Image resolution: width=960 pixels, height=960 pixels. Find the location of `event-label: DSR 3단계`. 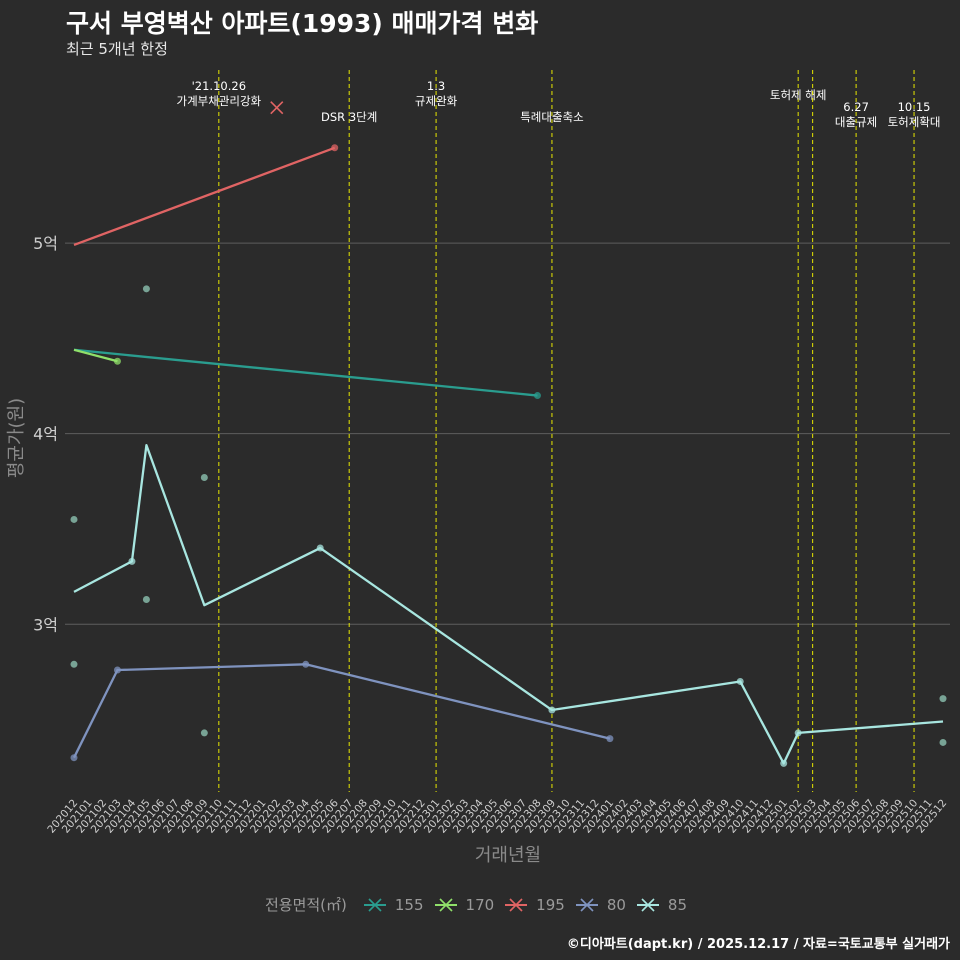

event-label: DSR 3단계 is located at coordinates (349, 117).